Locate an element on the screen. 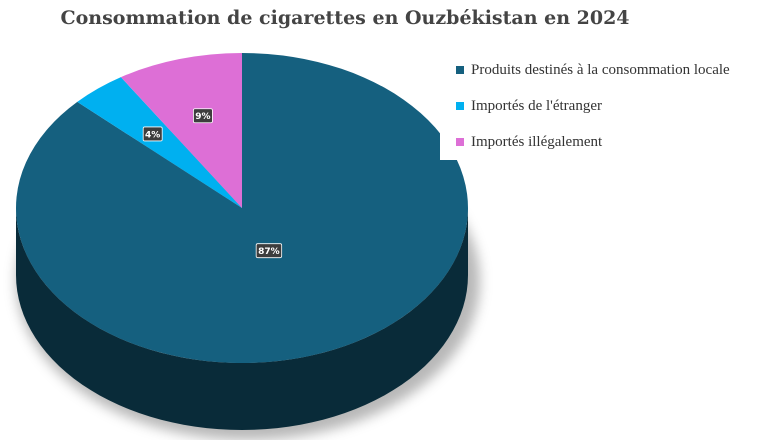 The height and width of the screenshot is (440, 768). legend-label-illegal: Importés illégalement is located at coordinates (537, 141).